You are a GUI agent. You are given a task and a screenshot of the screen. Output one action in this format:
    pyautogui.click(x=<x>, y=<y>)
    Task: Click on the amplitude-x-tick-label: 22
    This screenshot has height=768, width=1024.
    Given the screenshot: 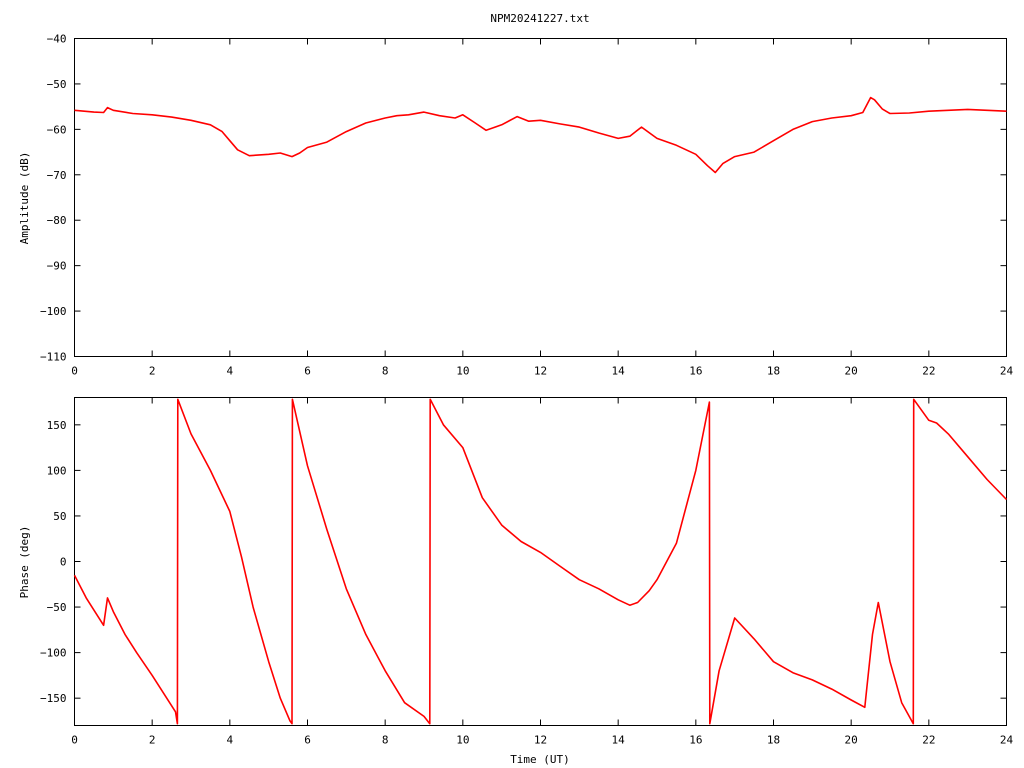 What is the action you would take?
    pyautogui.click(x=928, y=371)
    